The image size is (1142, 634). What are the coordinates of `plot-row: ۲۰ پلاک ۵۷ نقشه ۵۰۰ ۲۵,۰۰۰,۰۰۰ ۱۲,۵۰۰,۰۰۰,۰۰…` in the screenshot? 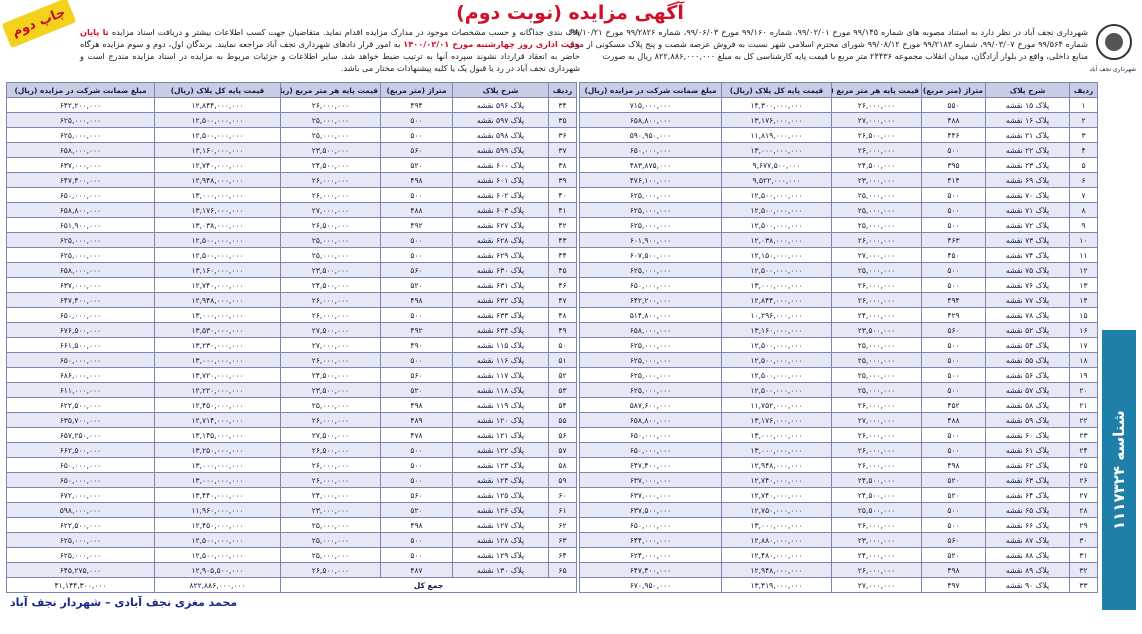 It's located at (838, 390).